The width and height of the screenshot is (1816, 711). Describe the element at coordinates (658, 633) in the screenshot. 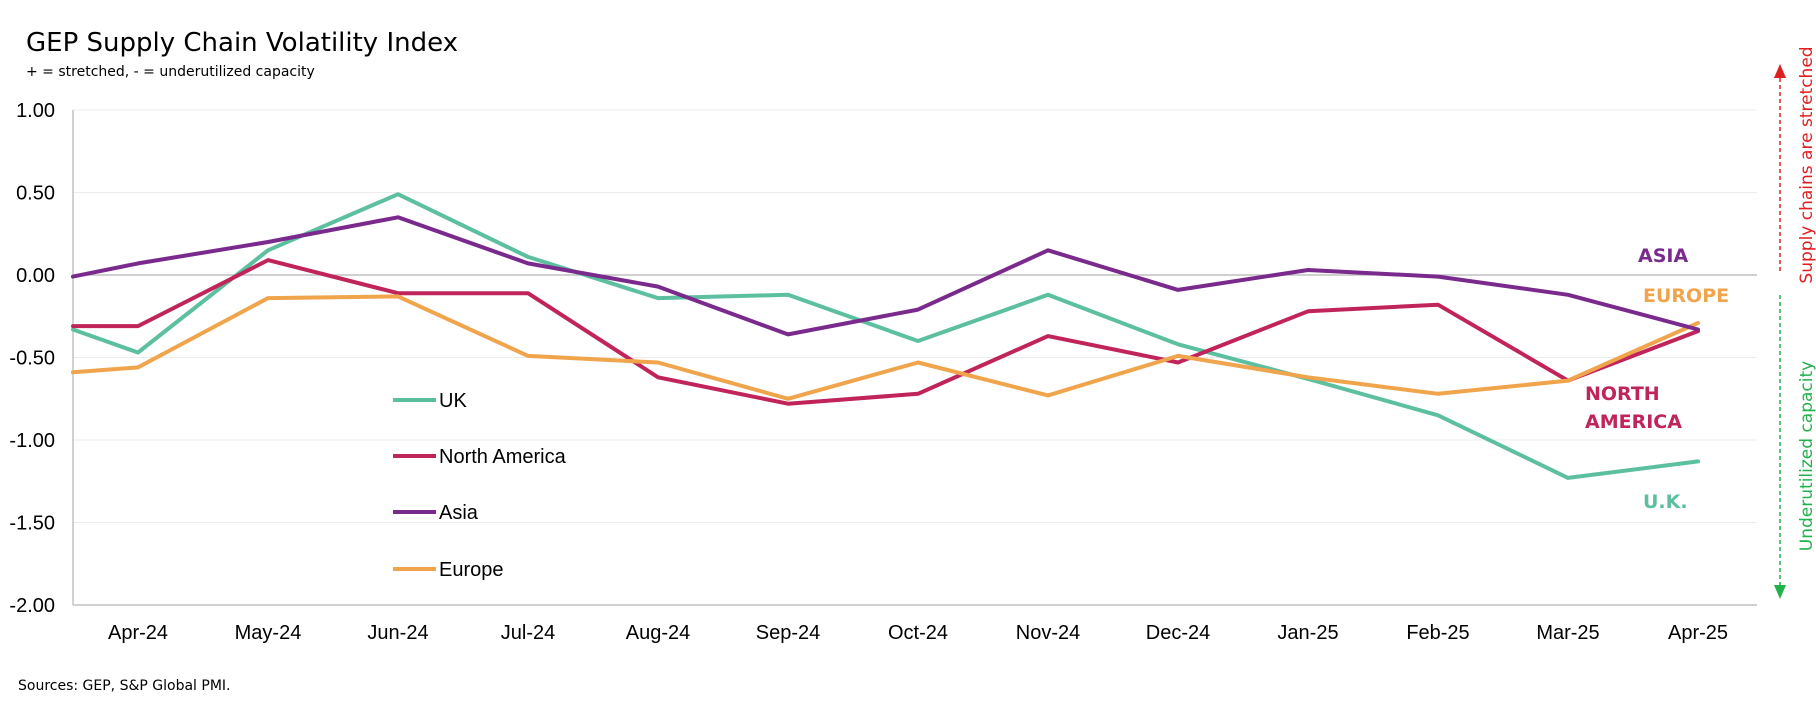

I see `x-tick-label: Aug-24` at that location.